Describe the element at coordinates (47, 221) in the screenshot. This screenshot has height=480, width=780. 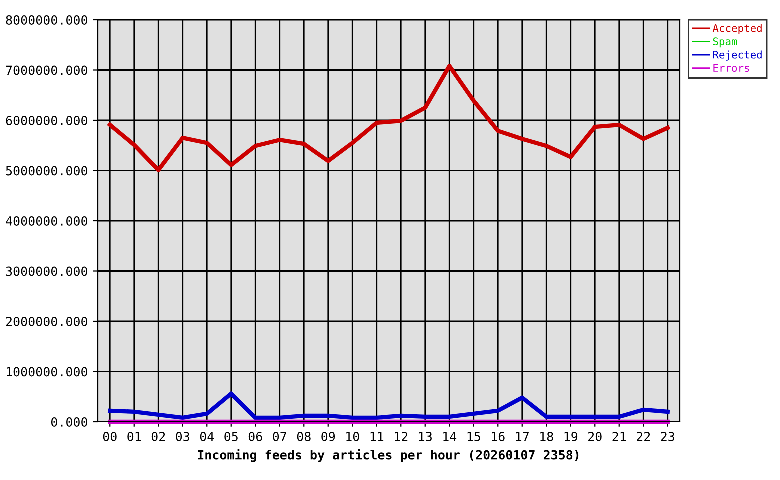
I see `y-tick-label: 4000000.000` at that location.